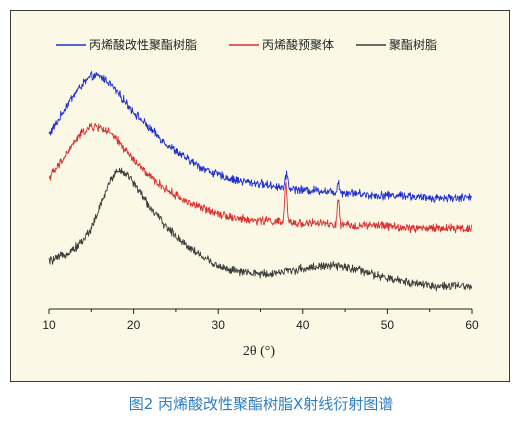 This screenshot has height=422, width=522. What do you see at coordinates (413, 44) in the screenshot?
I see `legend-label-3: 聚酯树脂` at bounding box center [413, 44].